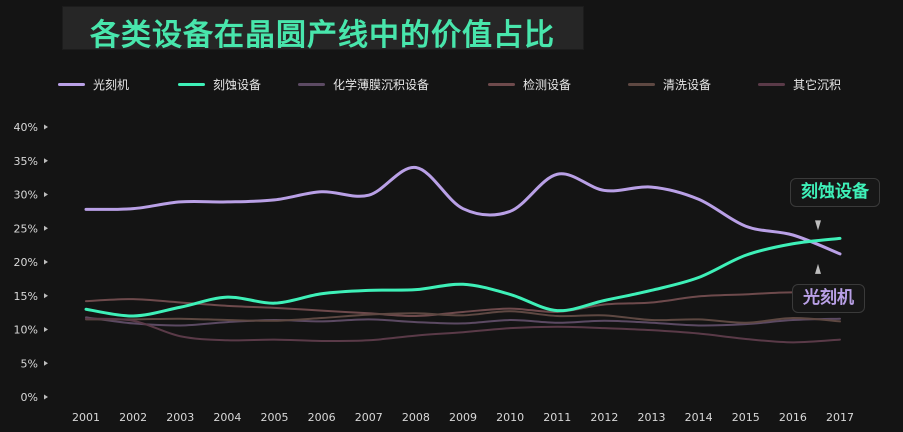  I want to click on callout-etching-text: 刻蚀设备, so click(835, 192).